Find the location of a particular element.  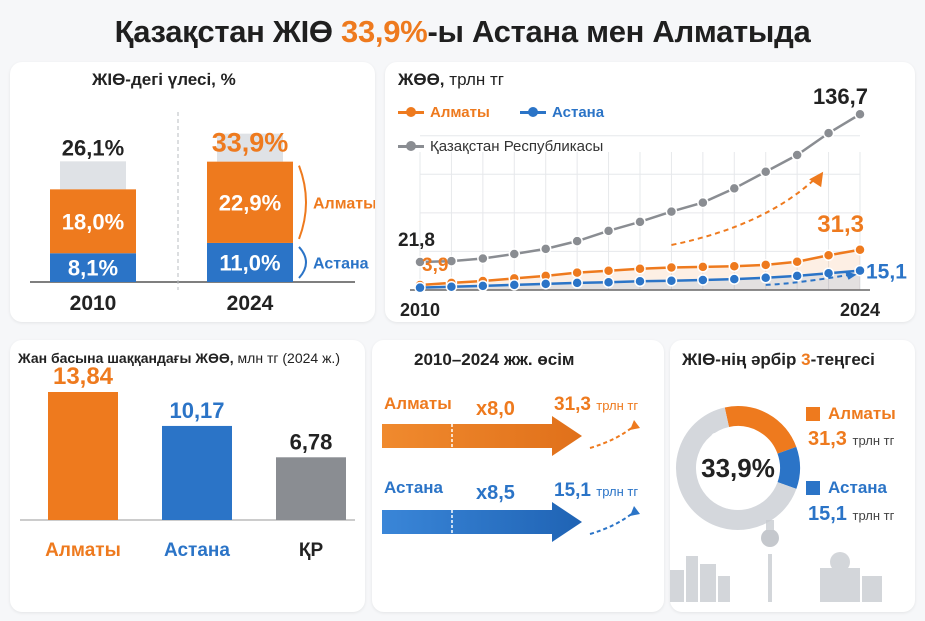

share-total-2024: 33,9% is located at coordinates (250, 143).